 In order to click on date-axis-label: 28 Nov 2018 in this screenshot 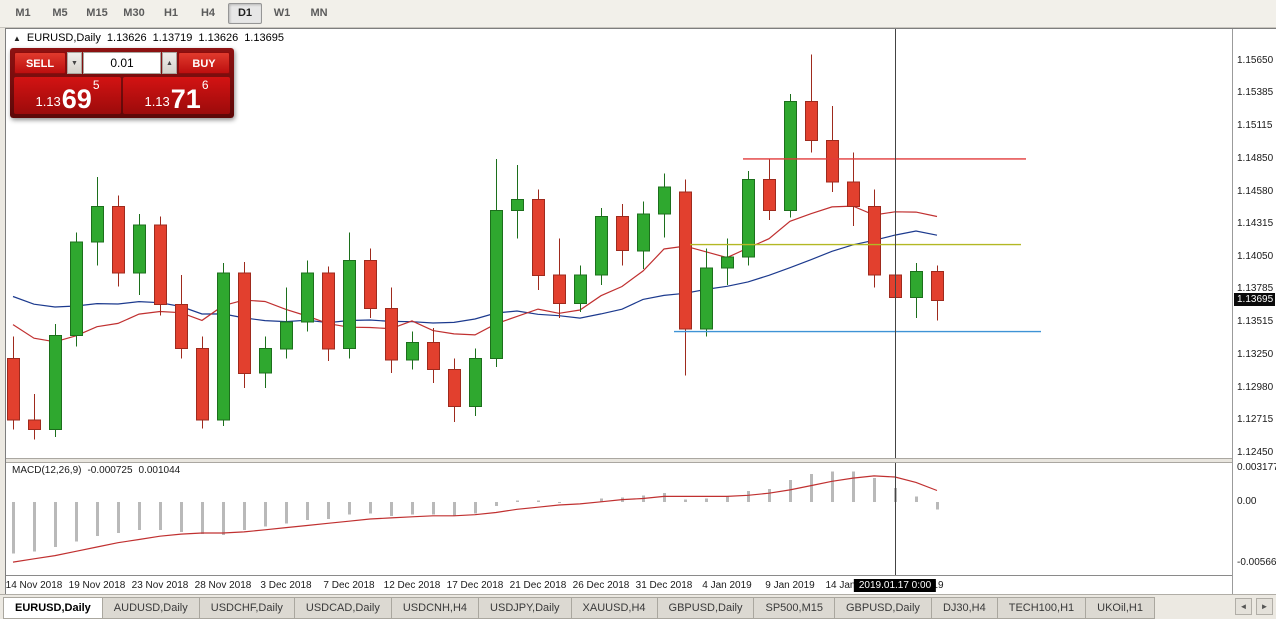, I will do `click(223, 585)`.